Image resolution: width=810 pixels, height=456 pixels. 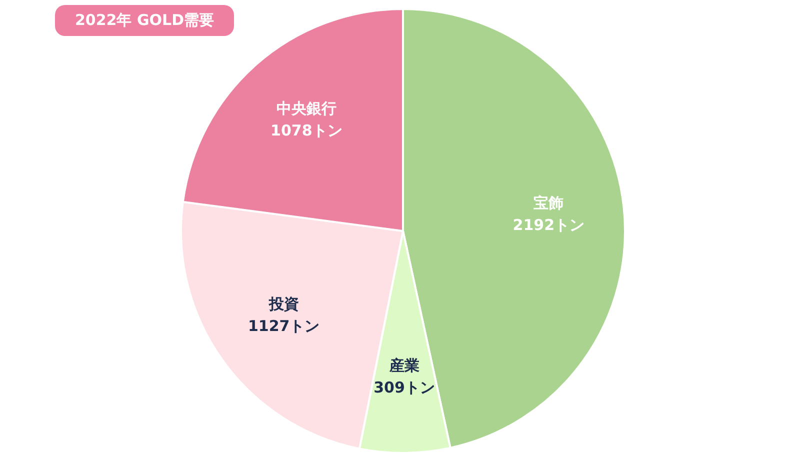 I want to click on data-label: 1078トン, so click(x=306, y=131).